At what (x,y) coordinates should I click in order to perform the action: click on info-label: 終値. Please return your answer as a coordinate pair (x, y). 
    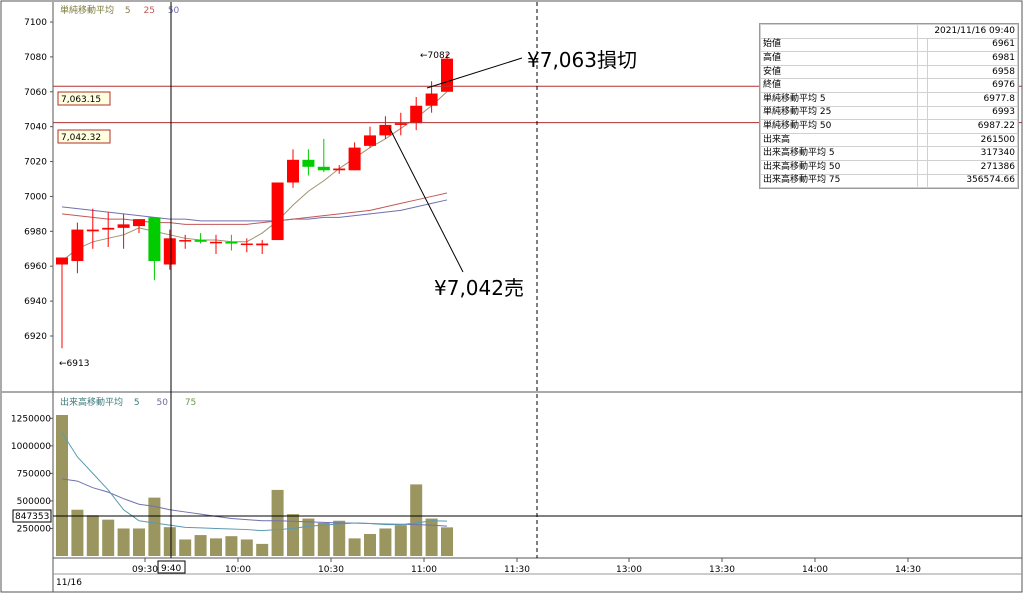
    Looking at the image, I should click on (839, 85).